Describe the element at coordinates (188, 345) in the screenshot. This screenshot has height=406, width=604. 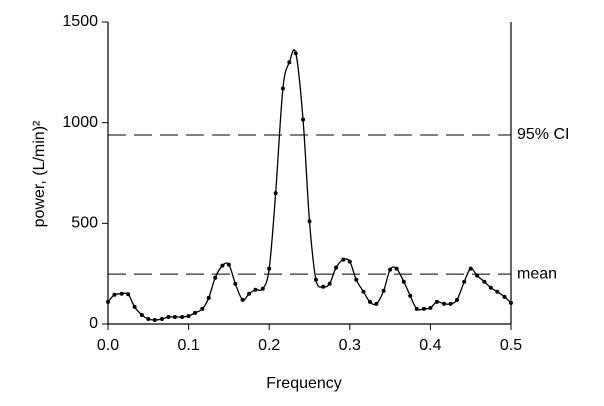
I see `x-tick-label: 0.1` at that location.